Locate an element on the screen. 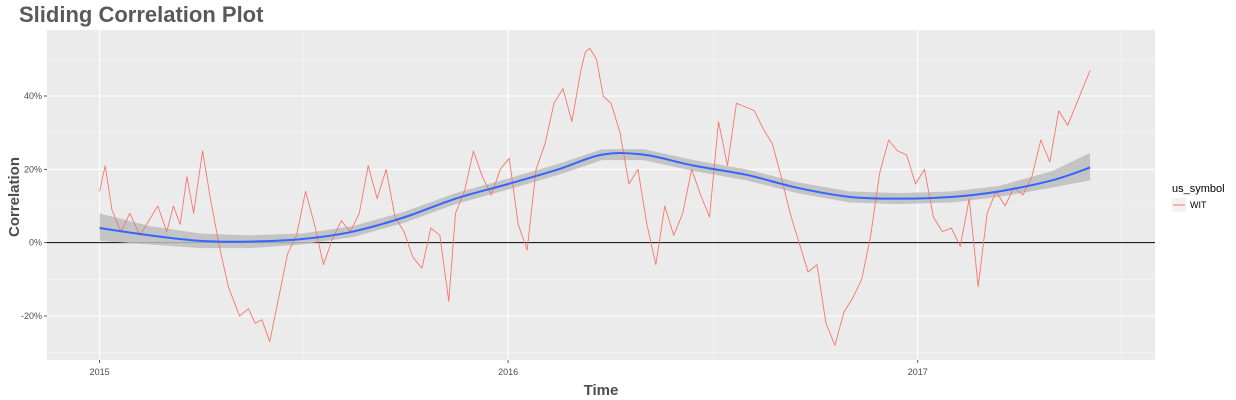 This screenshot has height=400, width=1236. y-tick-label: -20% is located at coordinates (31, 316).